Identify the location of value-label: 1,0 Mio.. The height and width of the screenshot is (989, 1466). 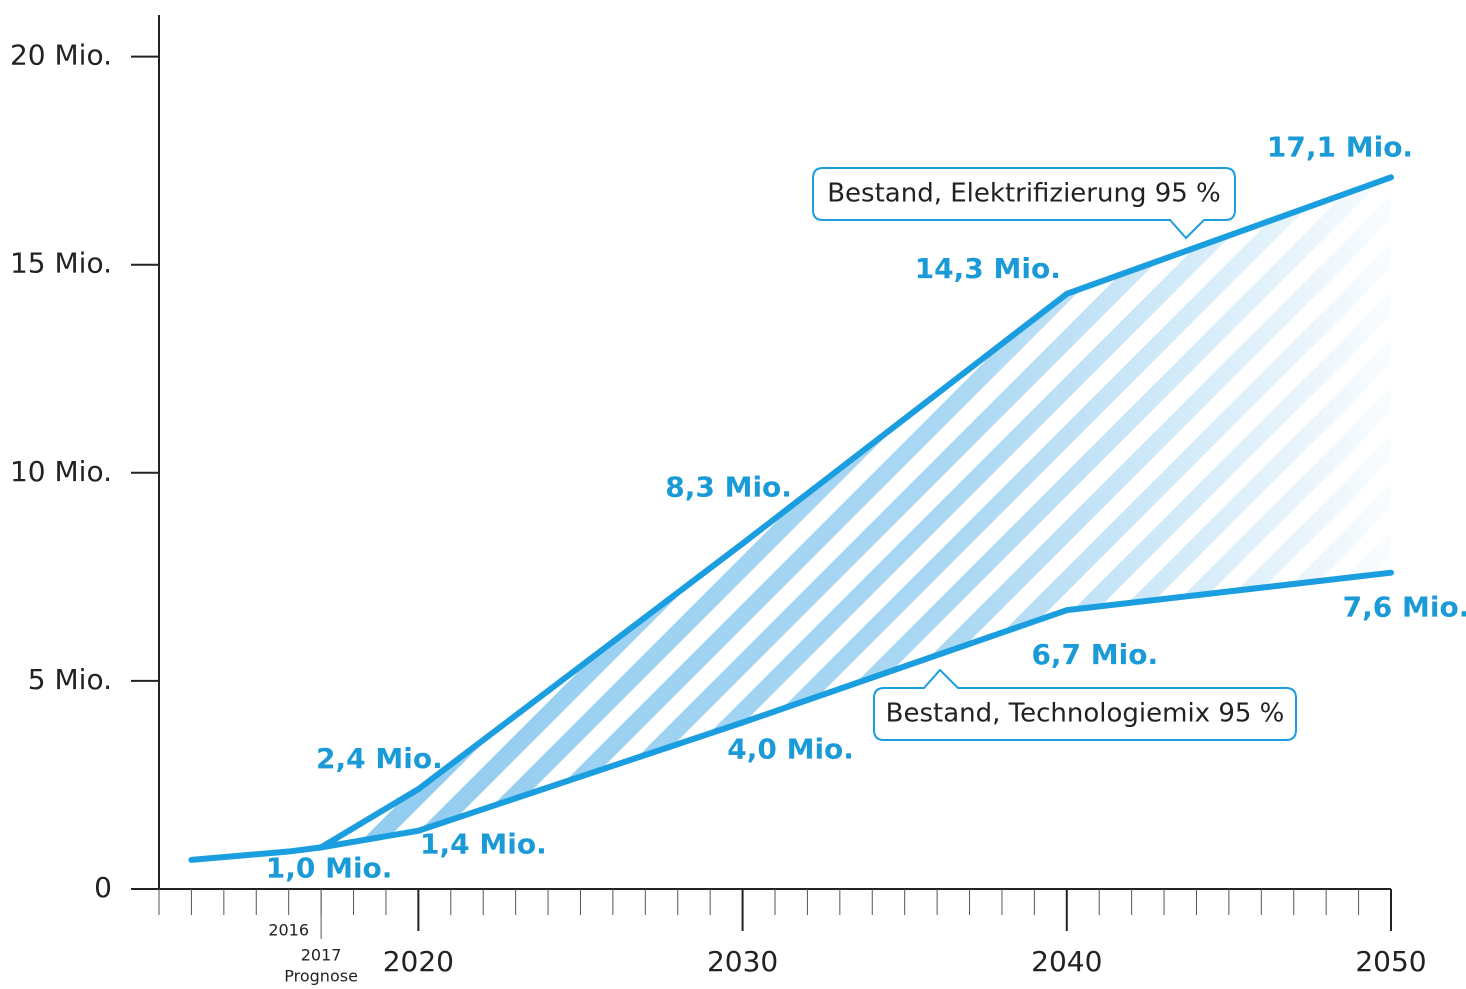
(329, 867).